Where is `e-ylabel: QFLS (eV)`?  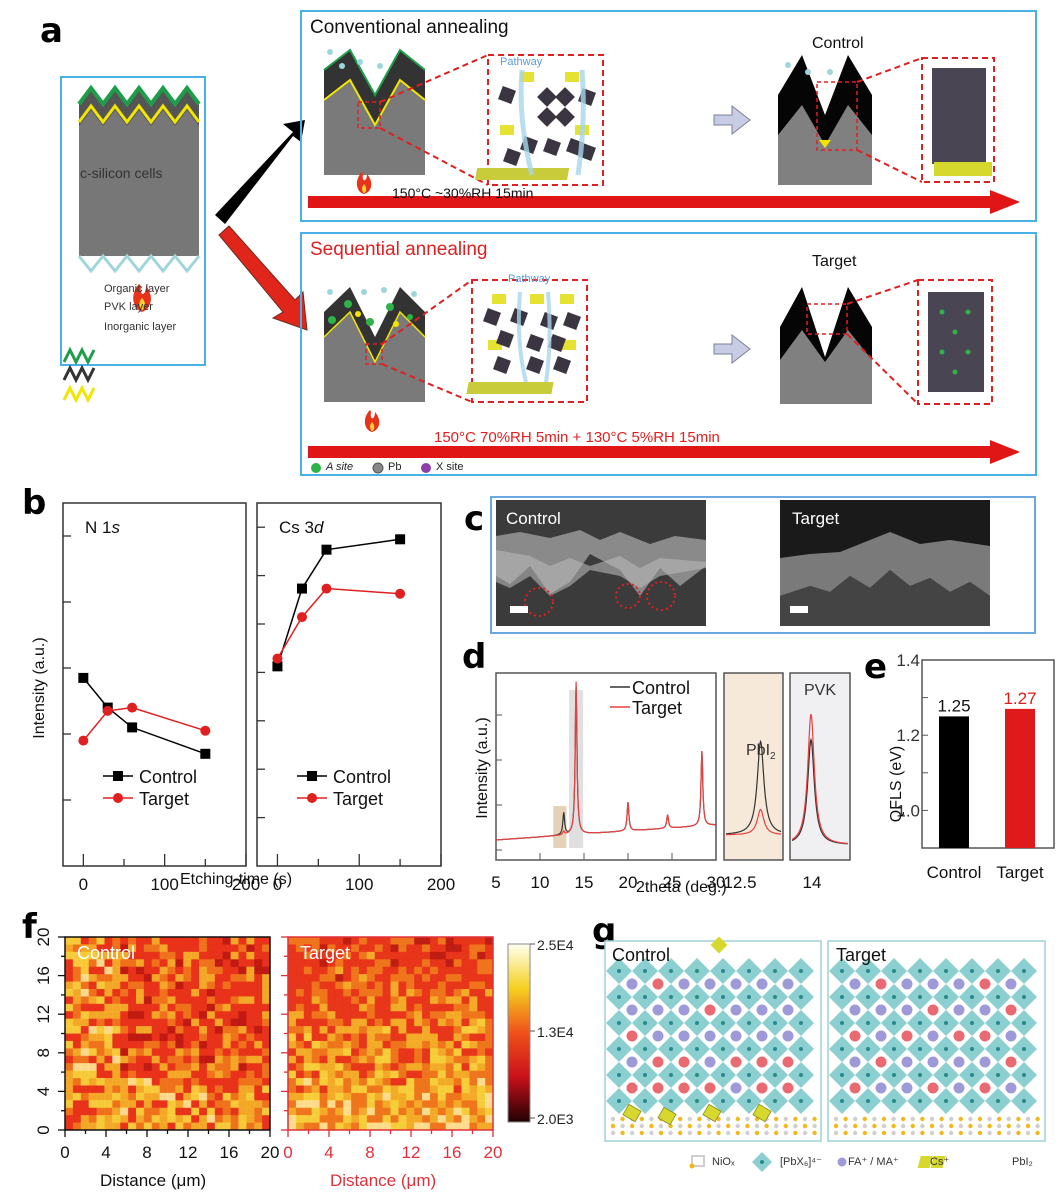
e-ylabel: QFLS (eV) is located at coordinates (896, 784).